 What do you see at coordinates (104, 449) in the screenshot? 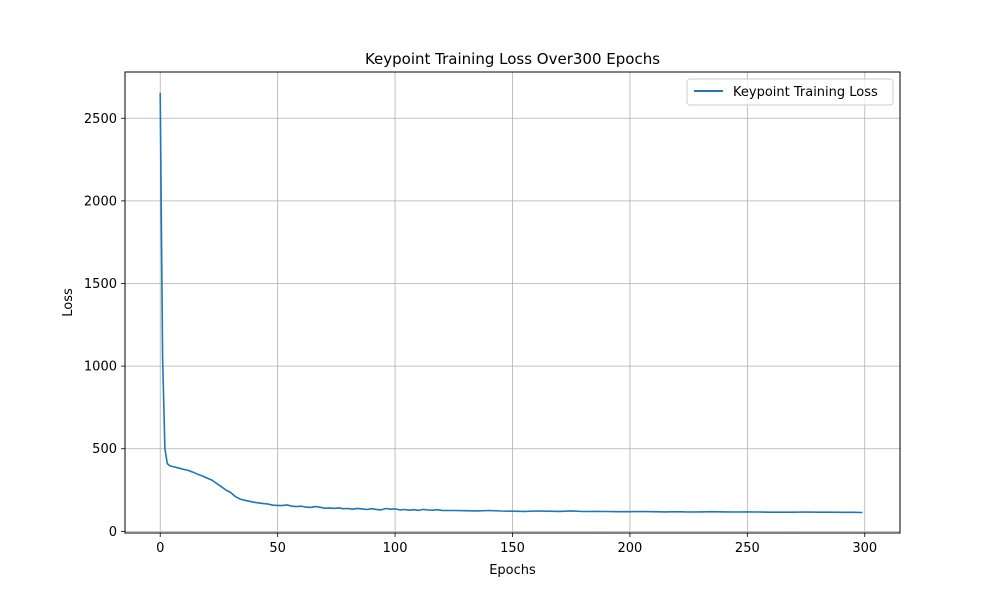
I see `y-tick-label: 500` at bounding box center [104, 449].